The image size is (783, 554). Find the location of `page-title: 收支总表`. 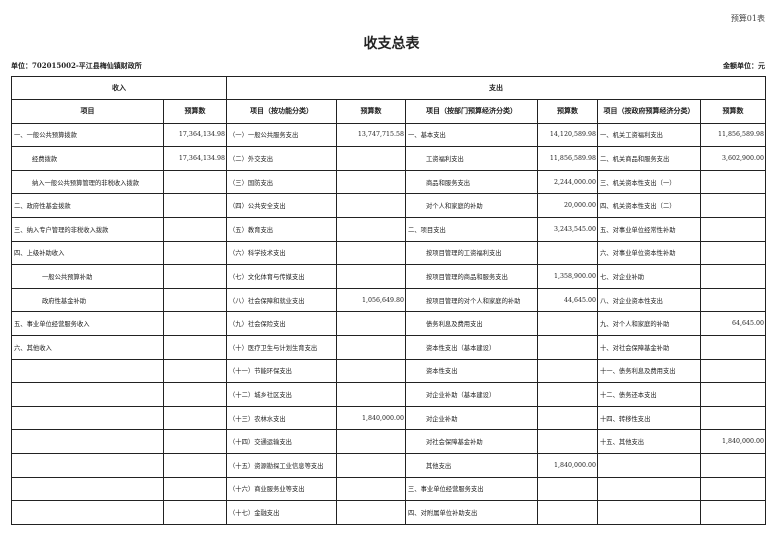

page-title: 收支总表 is located at coordinates (391, 44).